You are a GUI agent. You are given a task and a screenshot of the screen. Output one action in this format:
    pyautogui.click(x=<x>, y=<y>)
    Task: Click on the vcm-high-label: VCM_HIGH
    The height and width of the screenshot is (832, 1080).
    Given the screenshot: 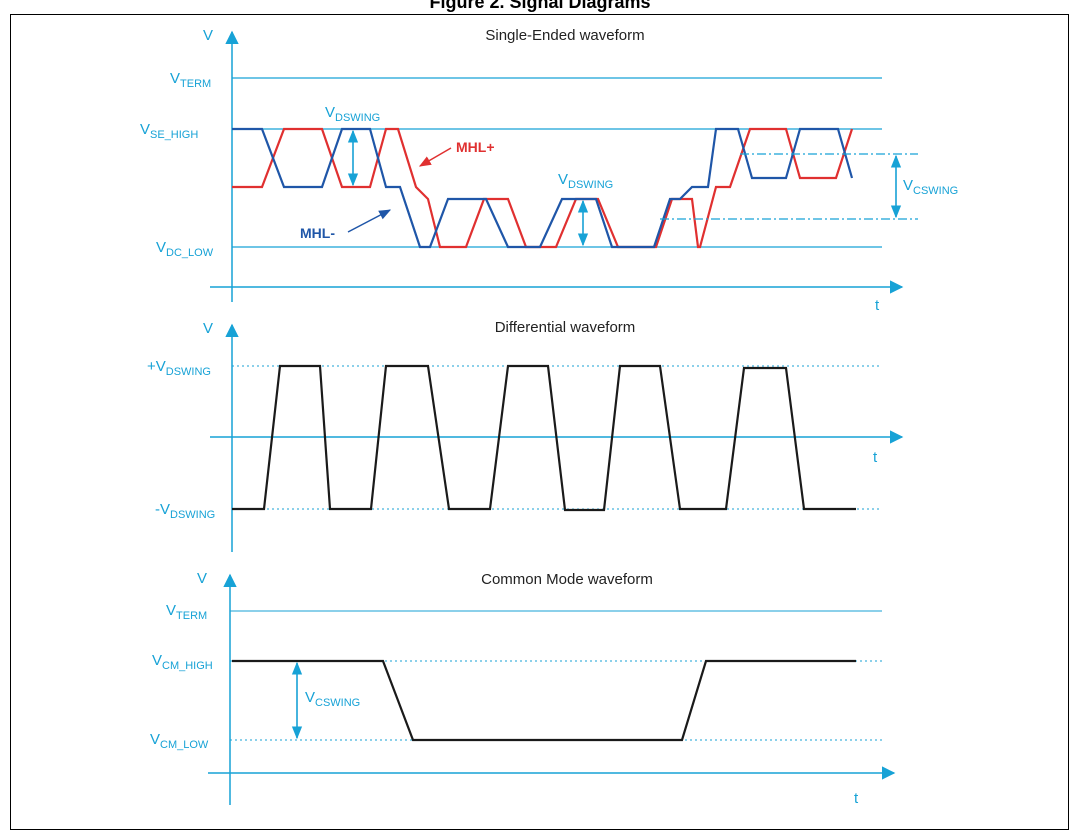 What is the action you would take?
    pyautogui.click(x=182, y=662)
    